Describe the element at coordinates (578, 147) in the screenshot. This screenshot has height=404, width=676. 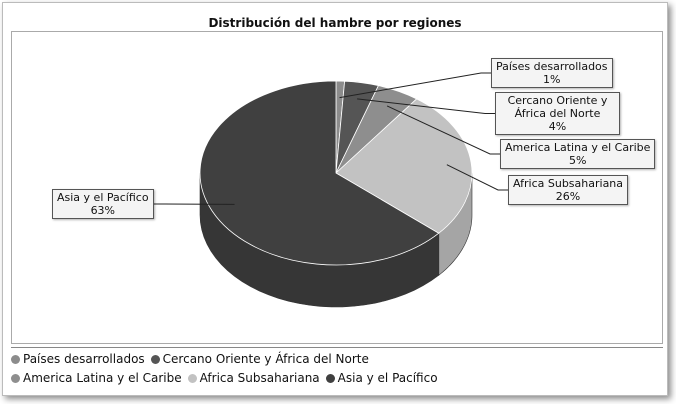
I see `data-label-name: America Latina y el Caribe` at that location.